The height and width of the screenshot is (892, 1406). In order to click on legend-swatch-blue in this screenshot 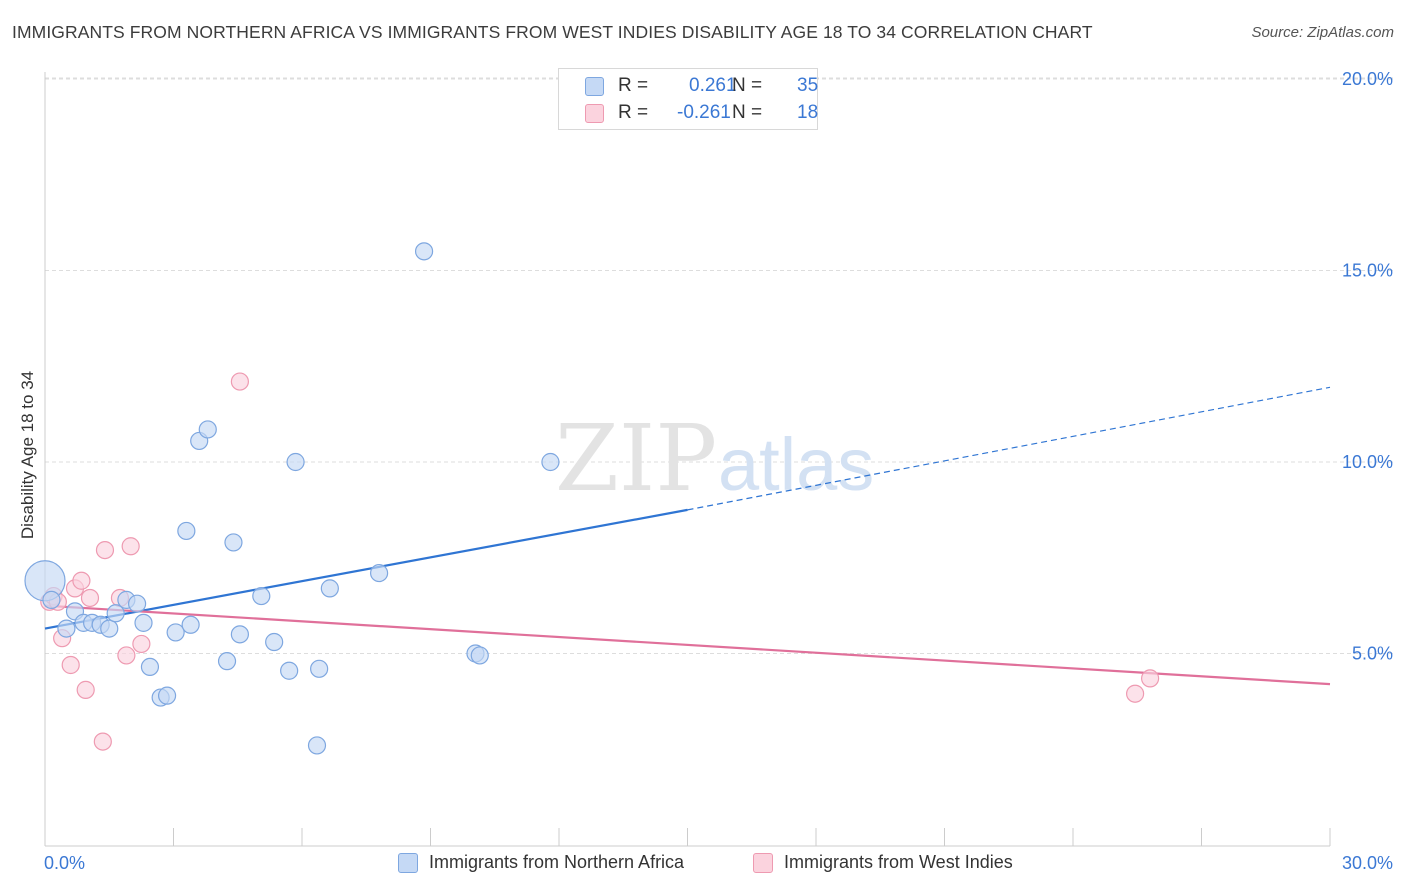, I will do `click(594, 86)`.